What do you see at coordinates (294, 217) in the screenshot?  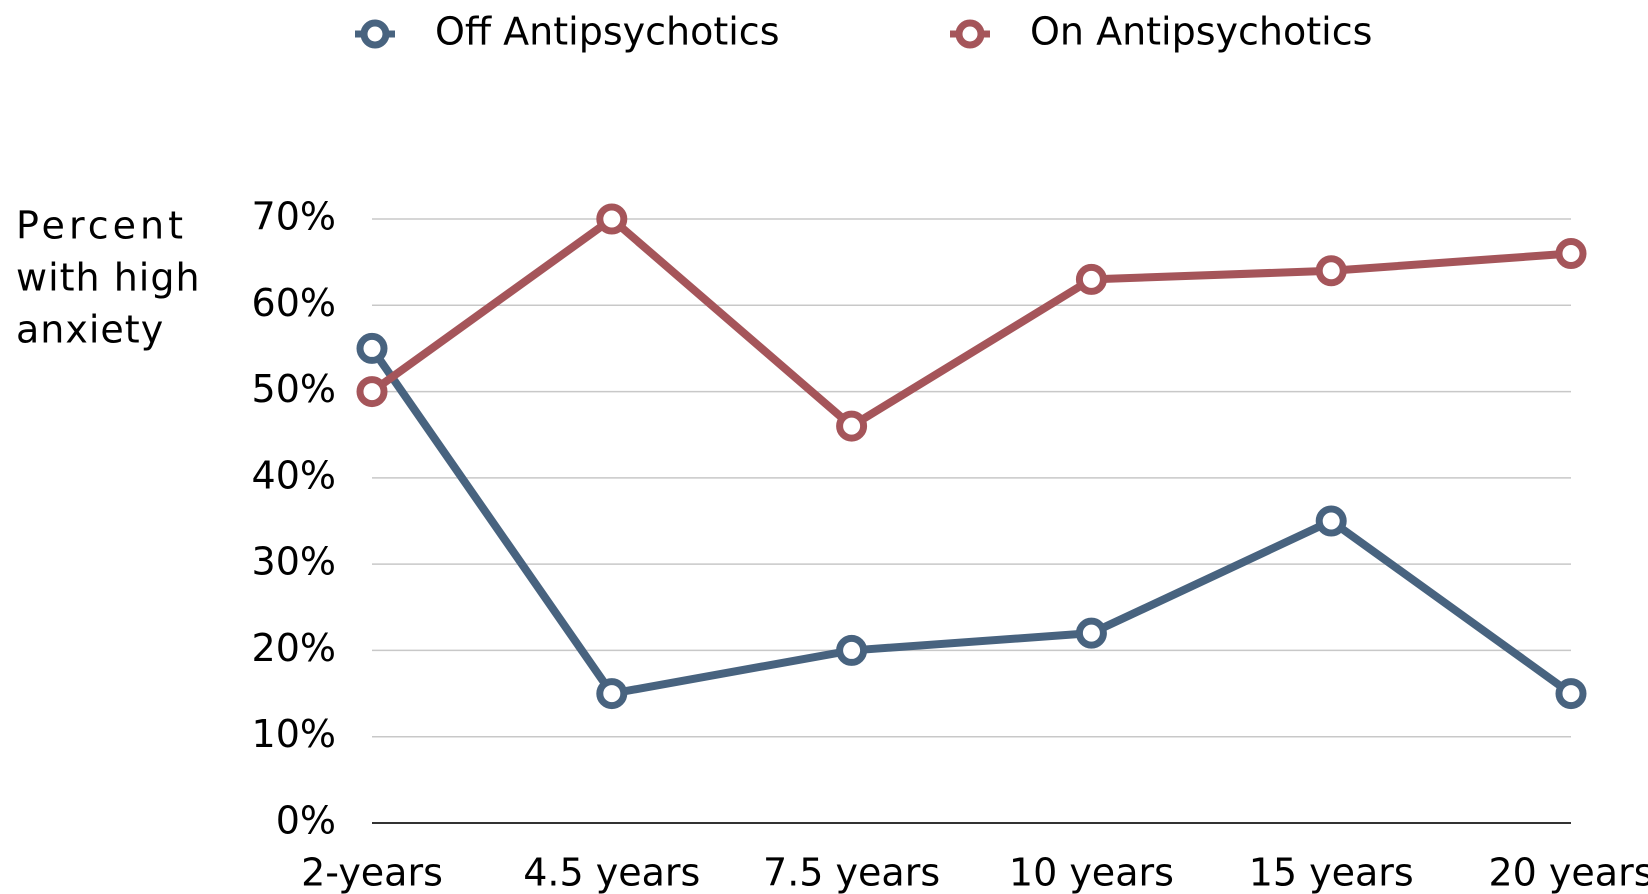 I see `y-tick-label: 70%` at bounding box center [294, 217].